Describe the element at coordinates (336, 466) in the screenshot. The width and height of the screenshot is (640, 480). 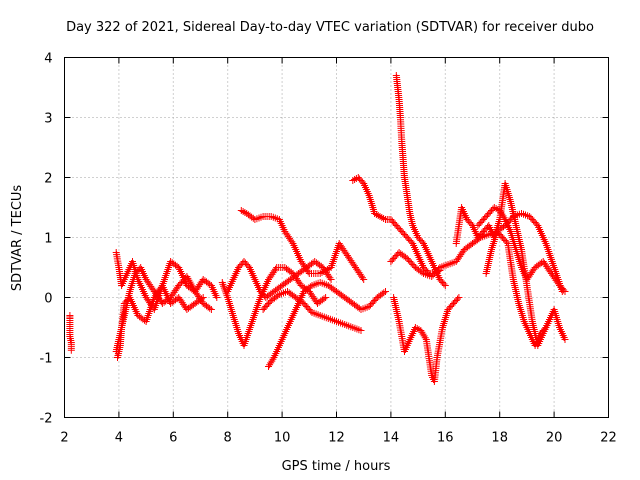
I see `x-axis-label: GPS time / hours` at that location.